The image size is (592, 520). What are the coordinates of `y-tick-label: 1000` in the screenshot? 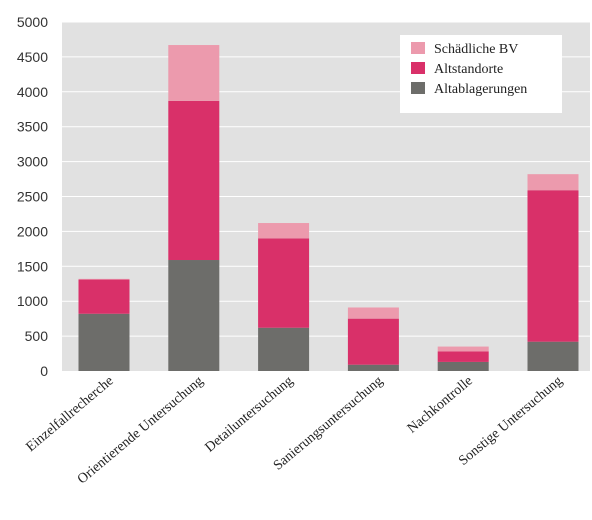 It's located at (32, 301).